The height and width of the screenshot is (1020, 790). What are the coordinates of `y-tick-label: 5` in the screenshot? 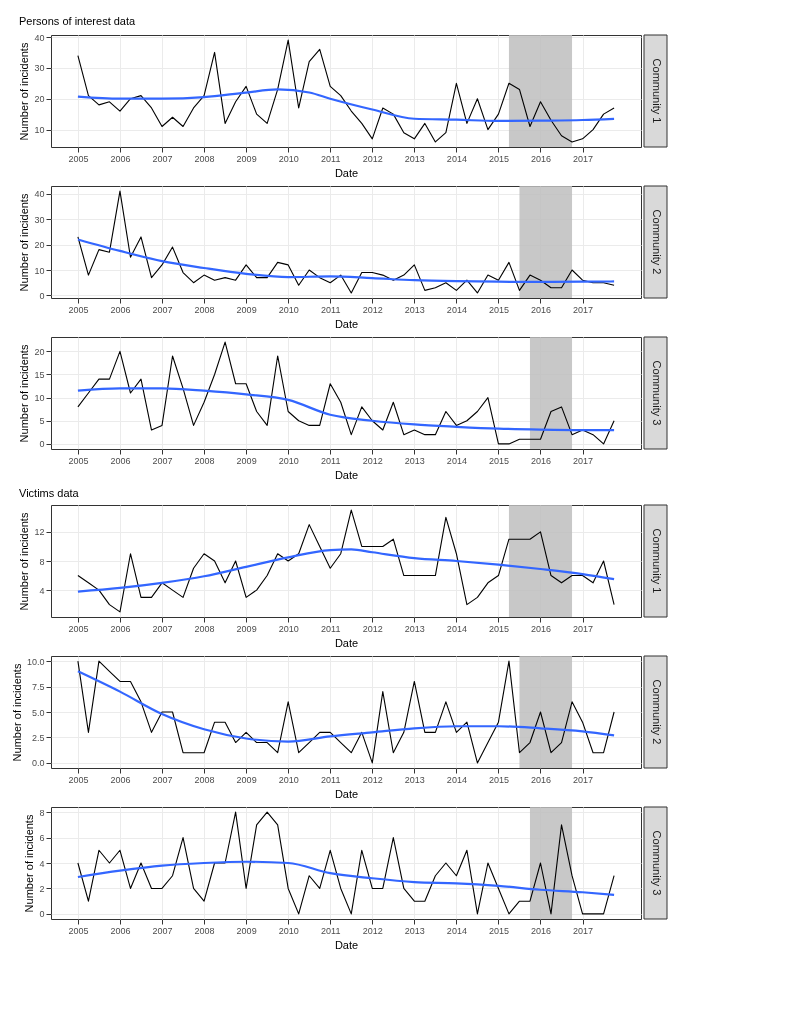 It's located at (42, 421).